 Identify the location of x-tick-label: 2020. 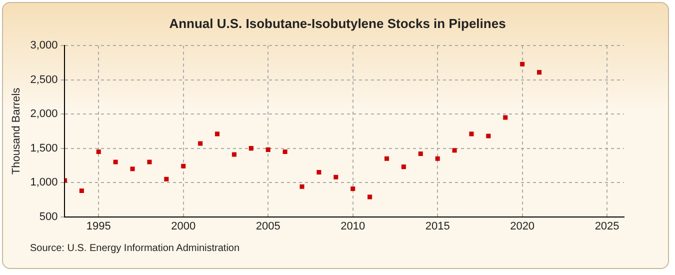
(522, 226).